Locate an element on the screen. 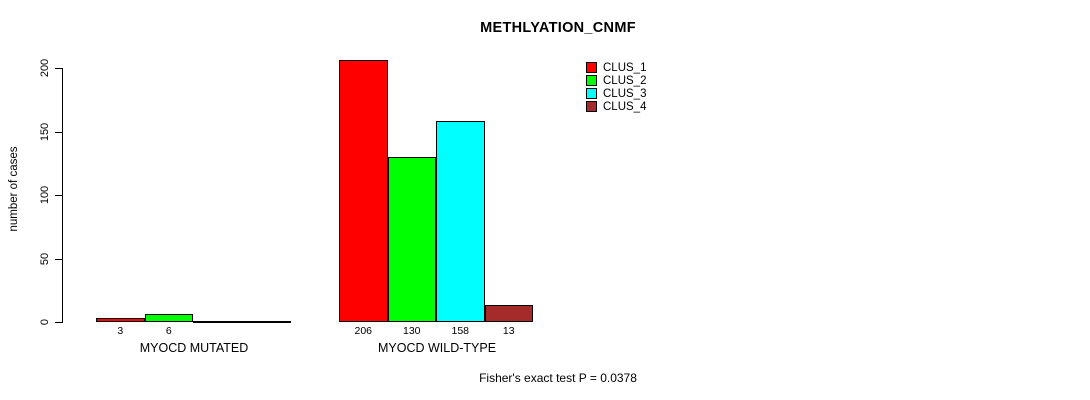 The width and height of the screenshot is (1090, 400). y-axis-label: number of cases is located at coordinates (14, 189).